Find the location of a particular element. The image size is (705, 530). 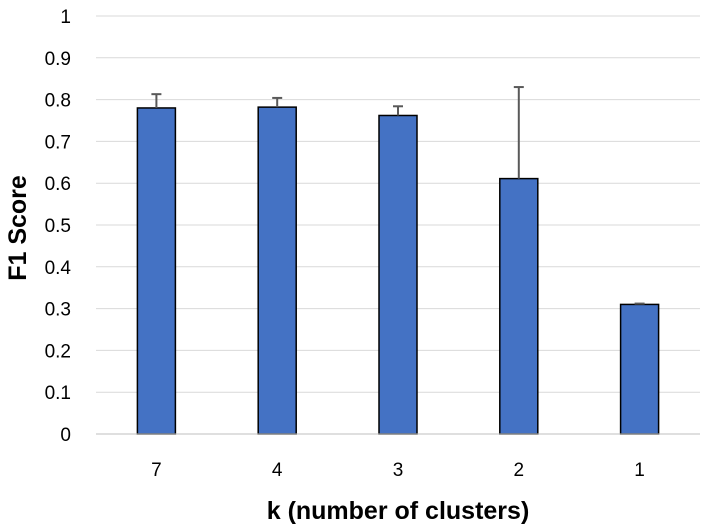

x-tick-label: 3 is located at coordinates (398, 470).